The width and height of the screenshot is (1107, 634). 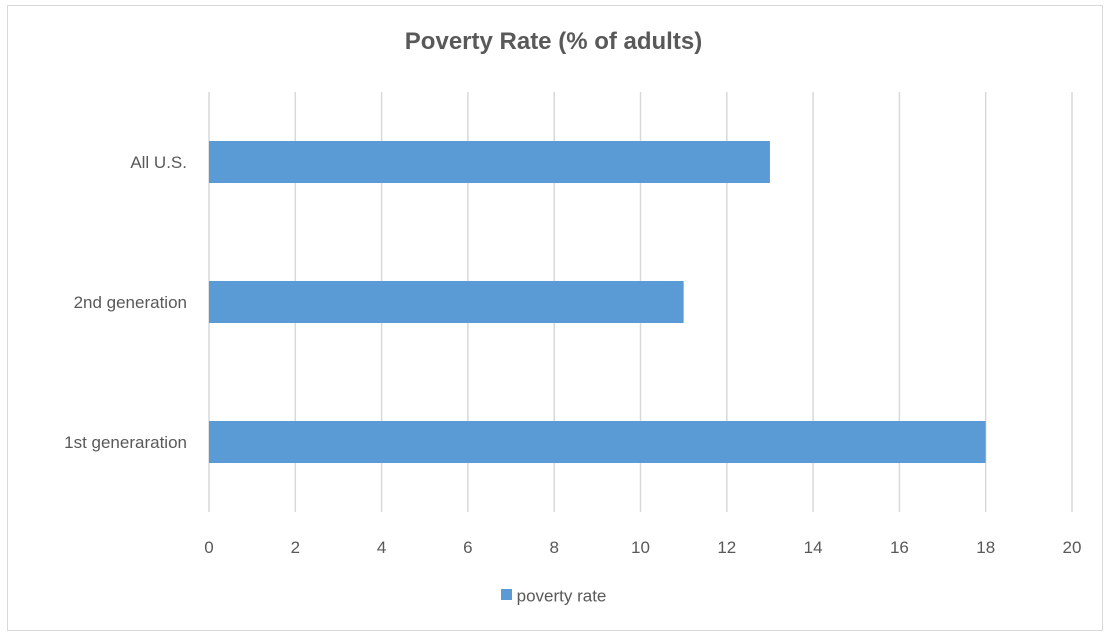 I want to click on x-tick-label: 14, so click(x=813, y=547).